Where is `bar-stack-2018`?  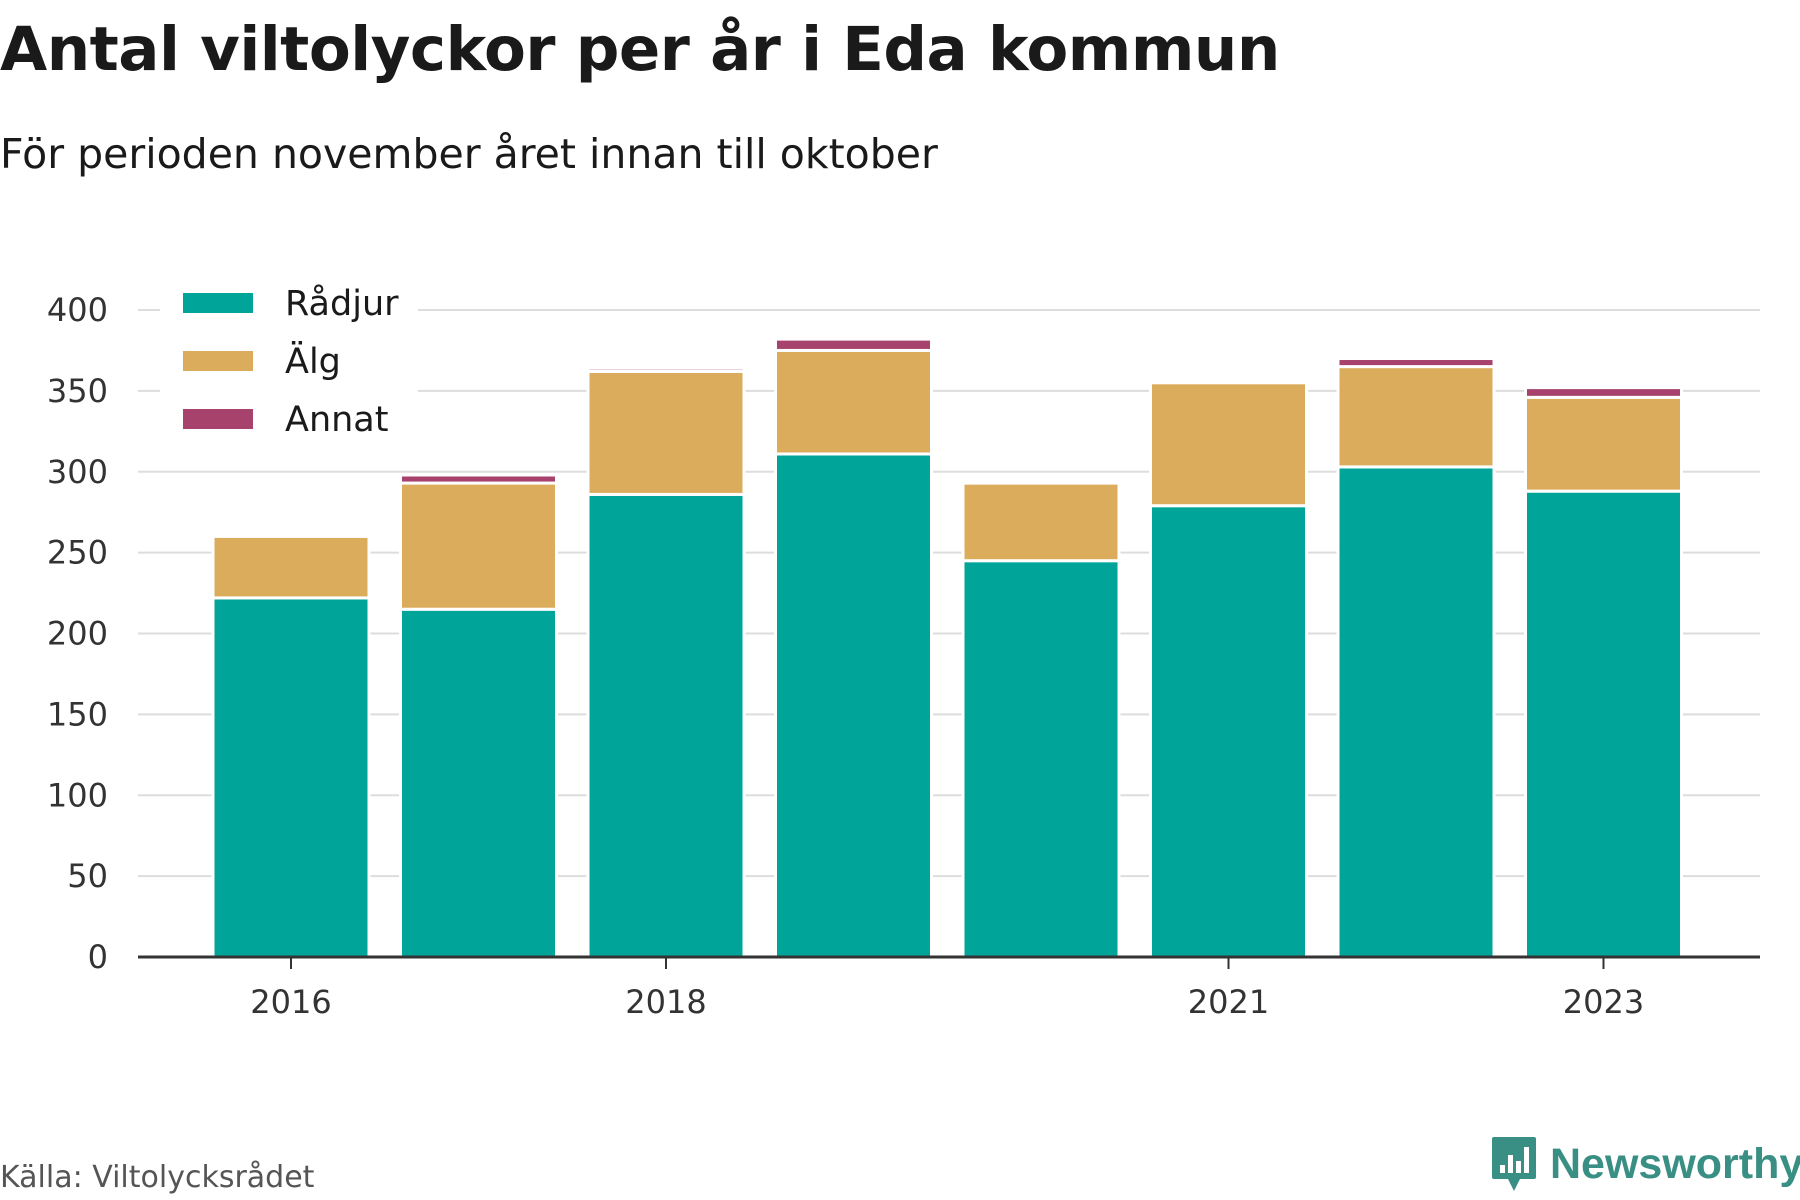 bar-stack-2018 is located at coordinates (666, 662).